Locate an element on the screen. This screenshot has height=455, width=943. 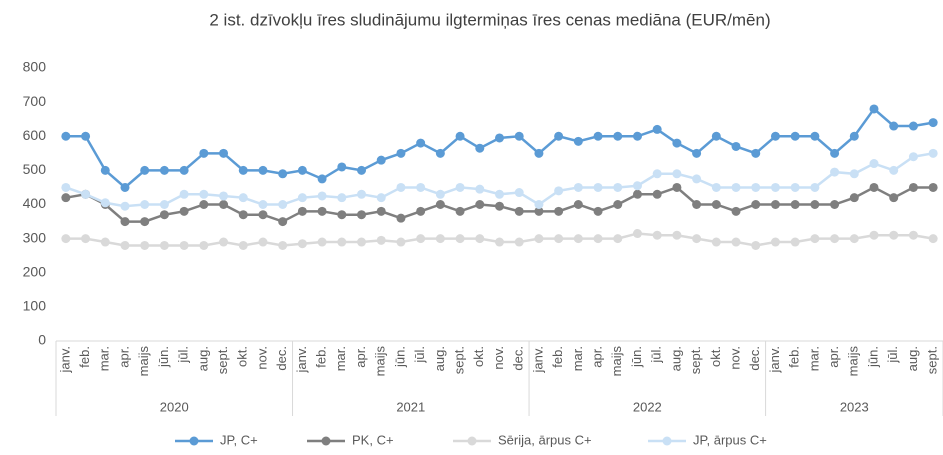
x-tick-label: janv. is located at coordinates (537, 360).